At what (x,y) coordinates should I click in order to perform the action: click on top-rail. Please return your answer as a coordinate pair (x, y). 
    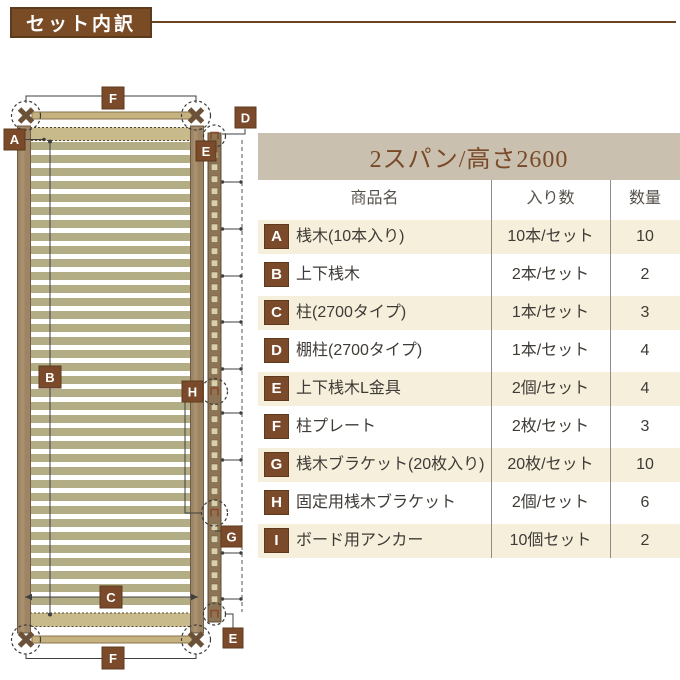
    Looking at the image, I should click on (111, 134).